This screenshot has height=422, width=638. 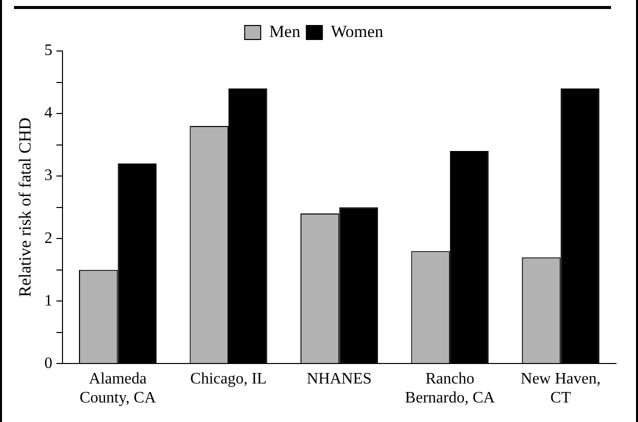 What do you see at coordinates (48, 238) in the screenshot?
I see `y-tick-label: 2` at bounding box center [48, 238].